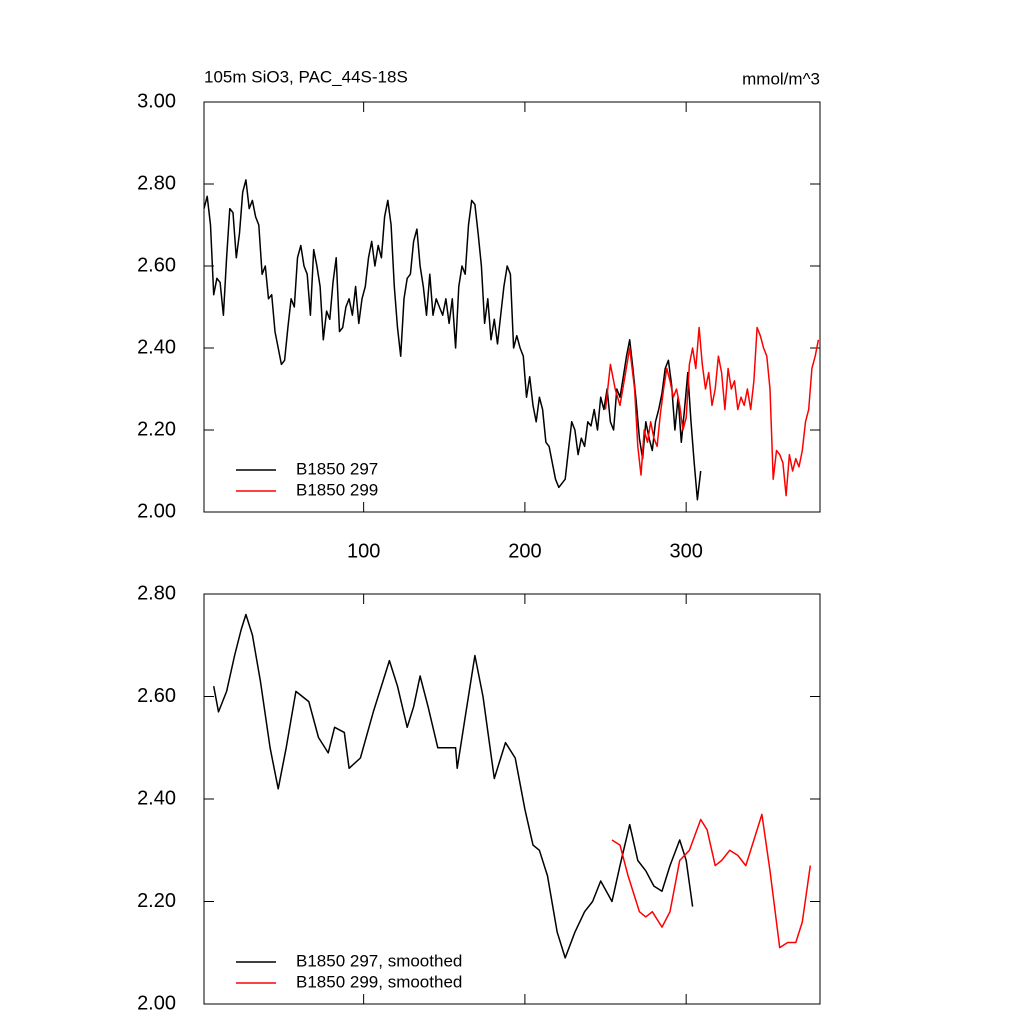 The height and width of the screenshot is (1029, 1024). Describe the element at coordinates (379, 960) in the screenshot. I see `legend-label: B1850 297, smoothed` at that location.